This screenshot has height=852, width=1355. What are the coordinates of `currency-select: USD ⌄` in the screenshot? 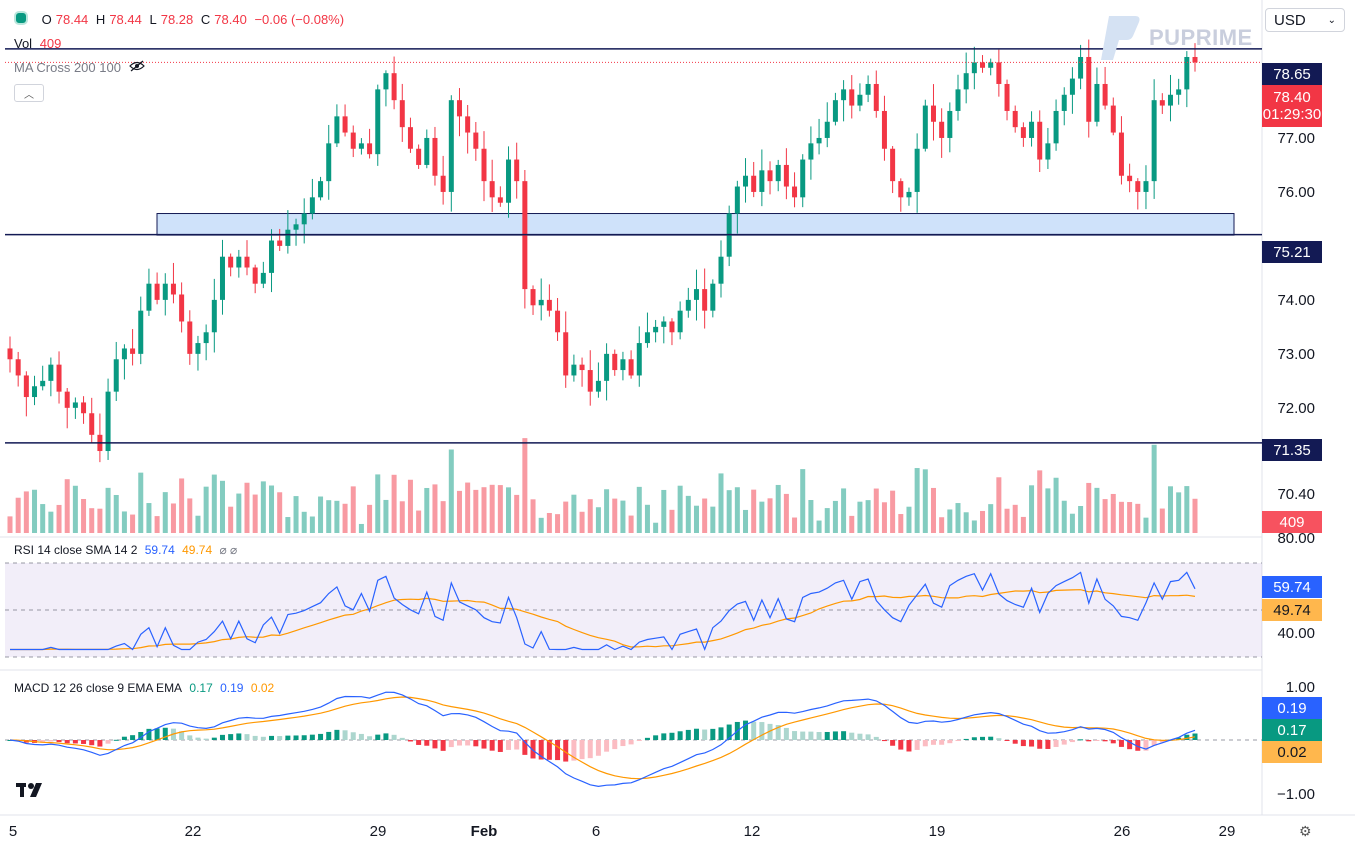 It's located at (1305, 20).